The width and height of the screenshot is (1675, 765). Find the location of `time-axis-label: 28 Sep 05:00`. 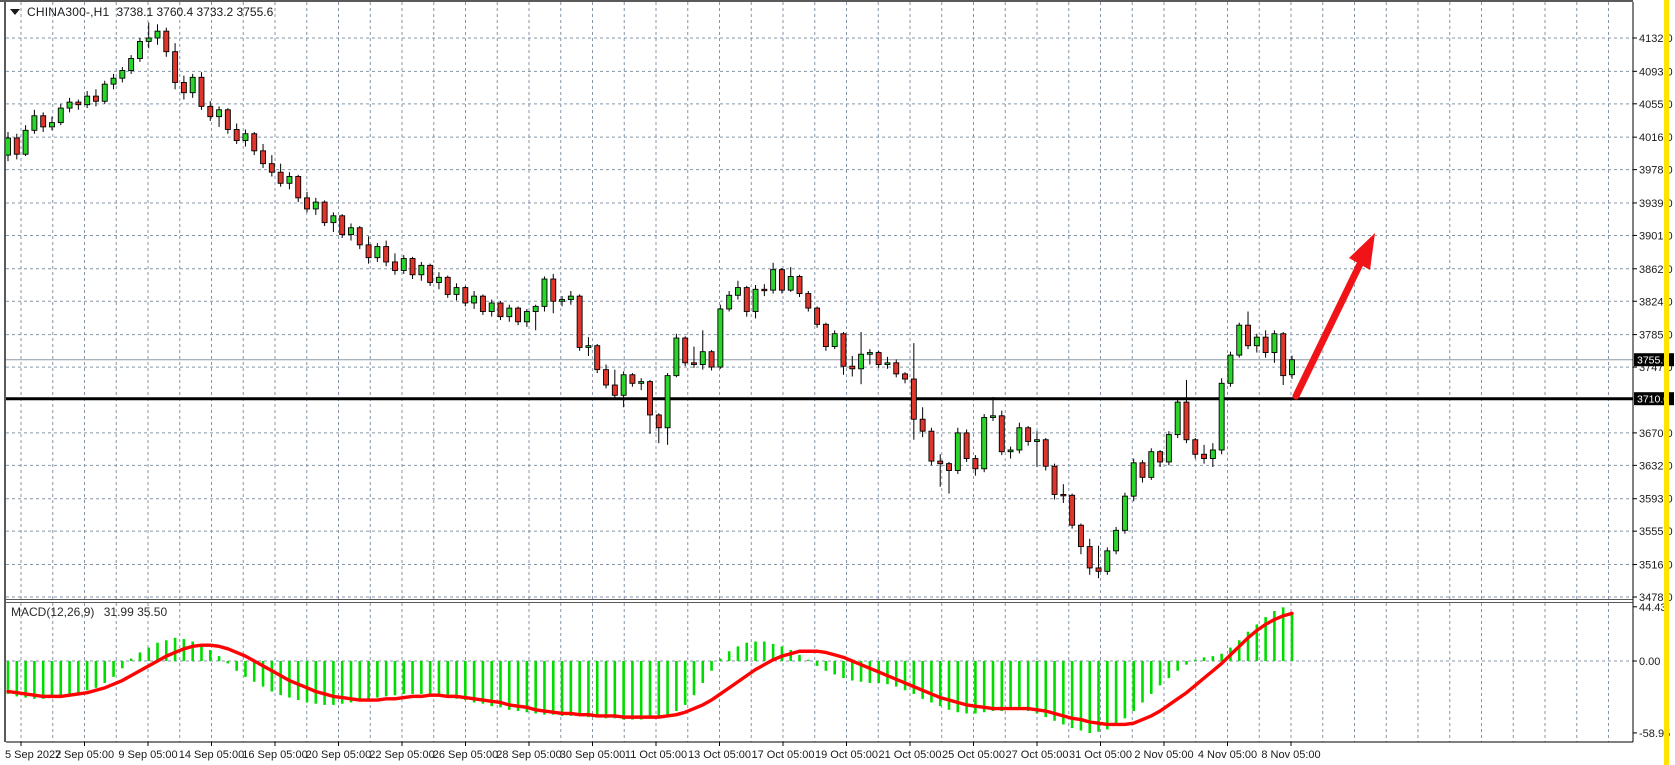

time-axis-label: 28 Sep 05:00 is located at coordinates (528, 755).